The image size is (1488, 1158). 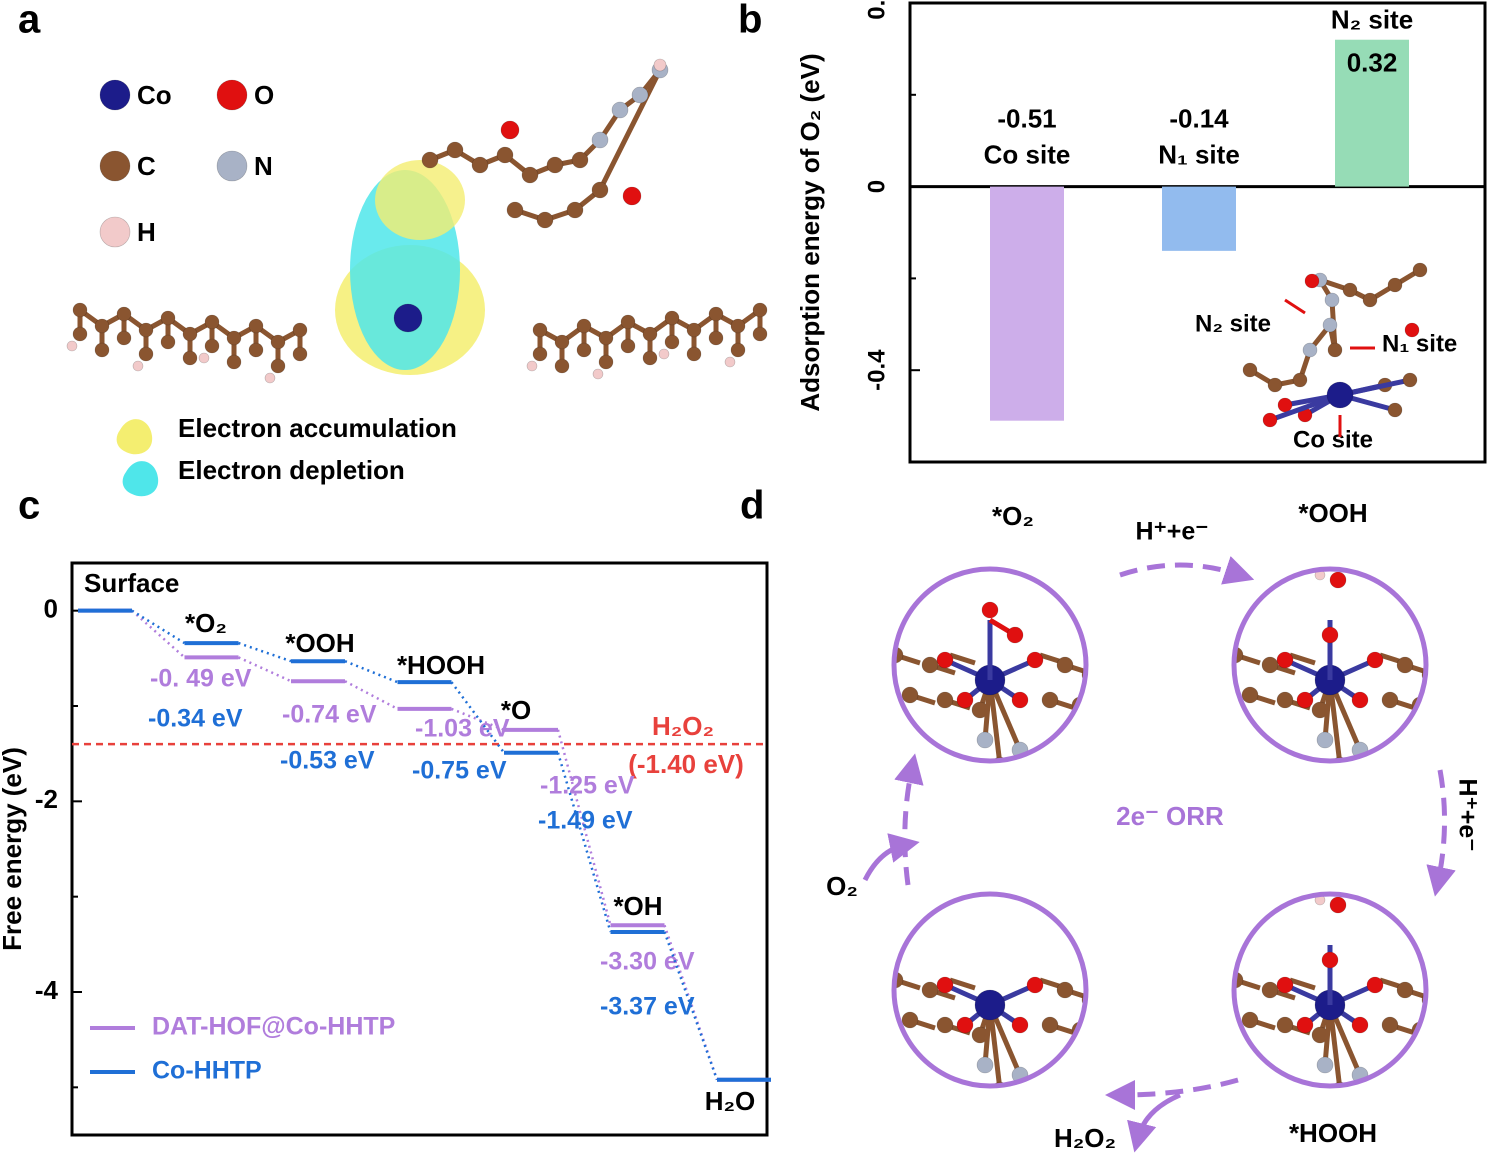 I want to click on y-axis-title: Adsorption energy of O₂ (eV), so click(x=810, y=232).